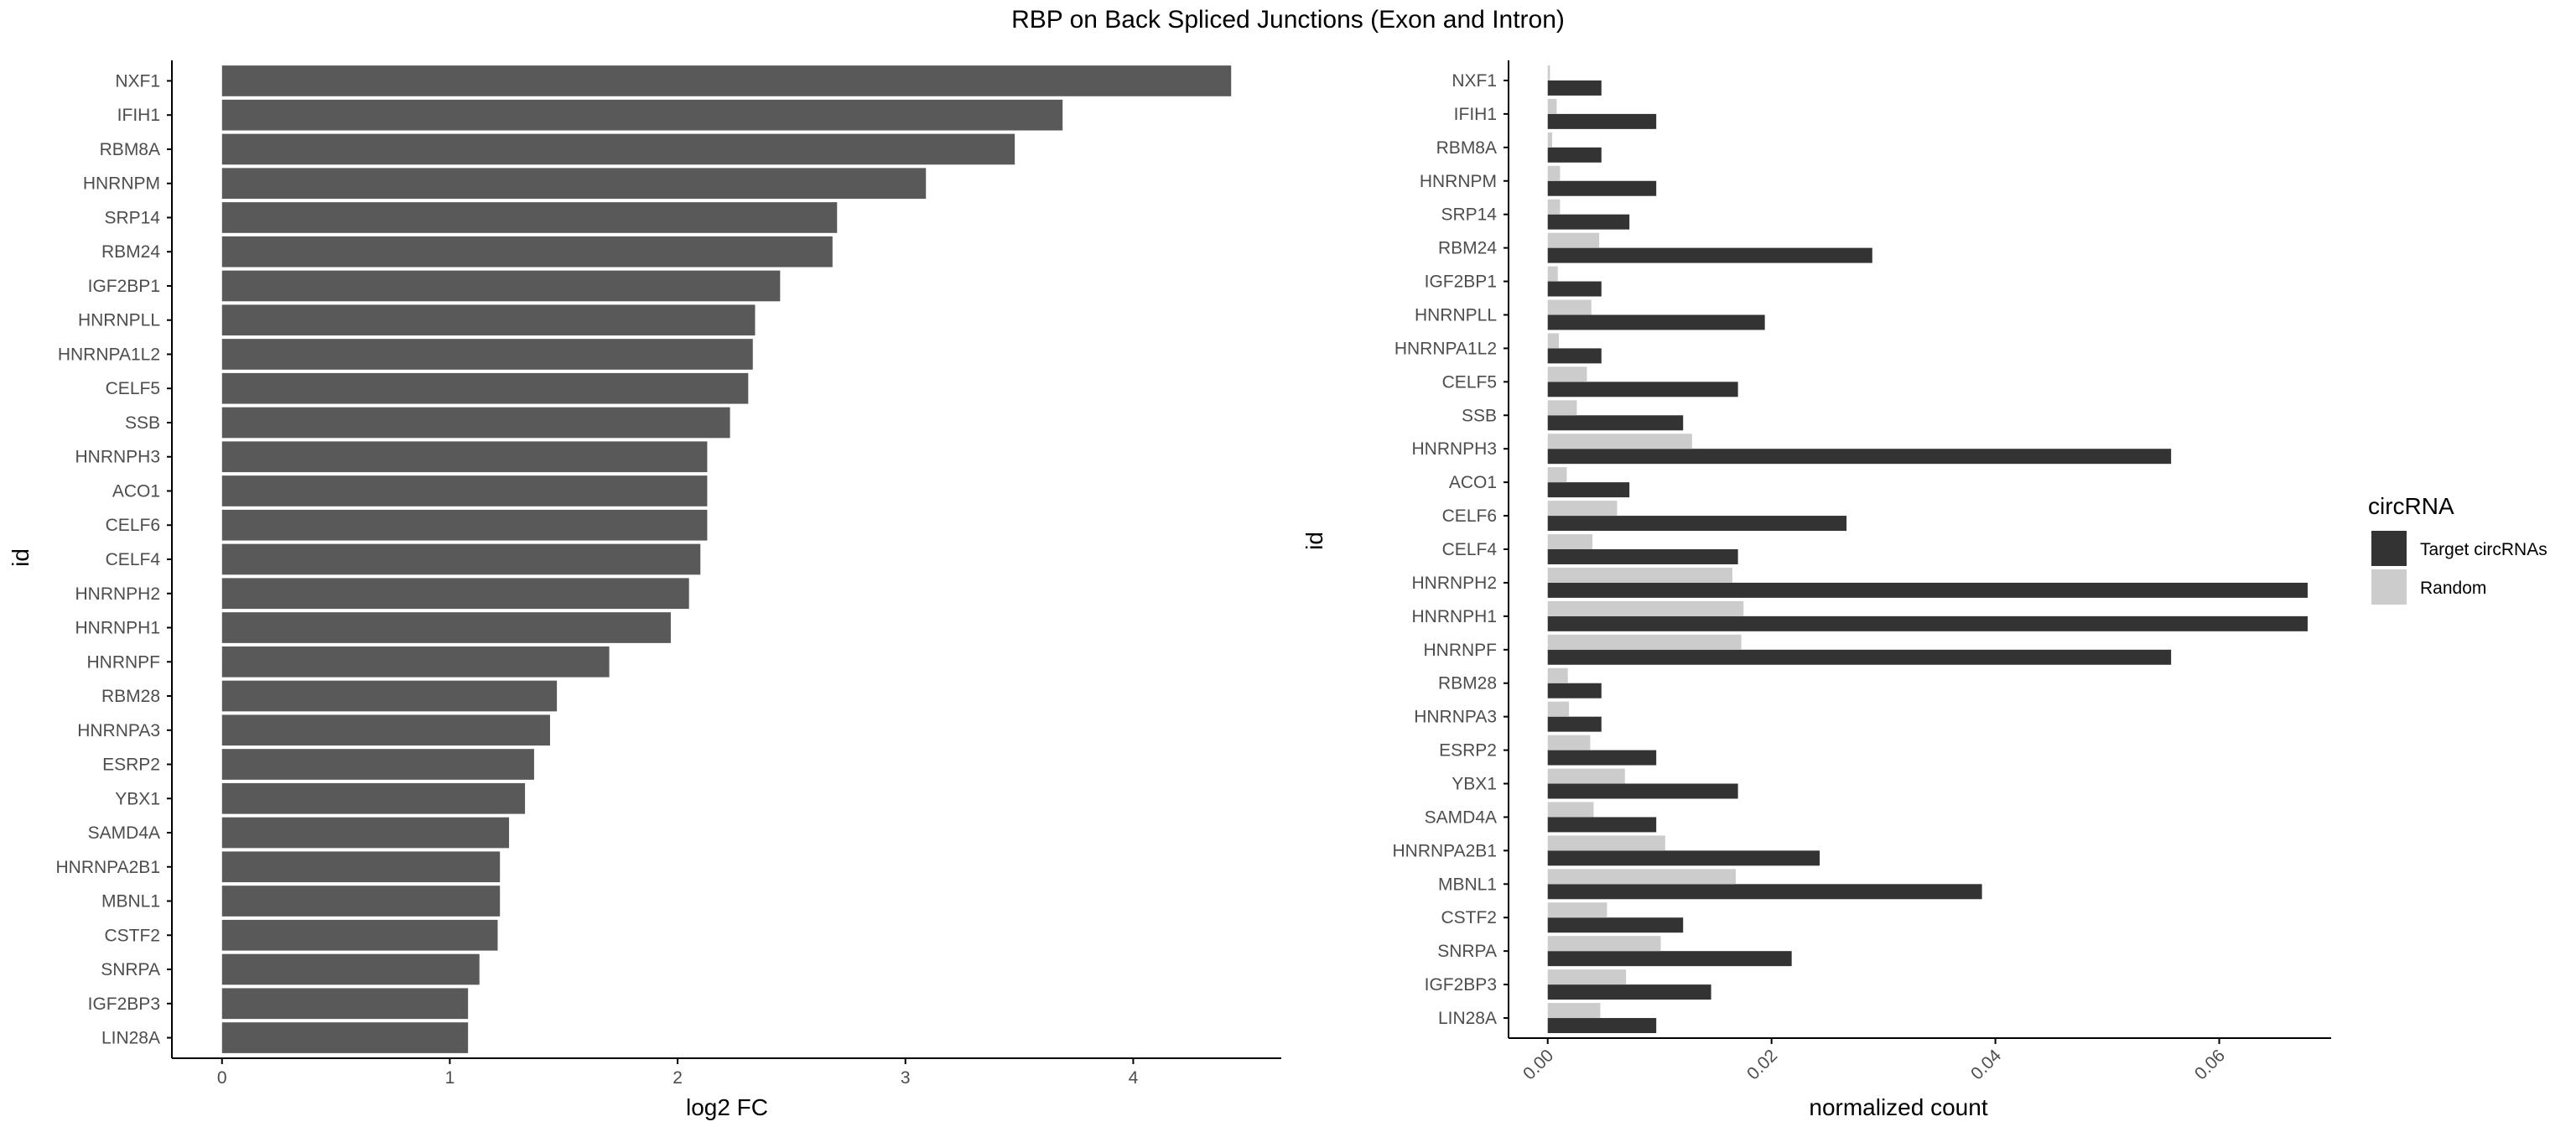  I want to click on normalized-count-y-tick-label: HNRNPH2, so click(1454, 583).